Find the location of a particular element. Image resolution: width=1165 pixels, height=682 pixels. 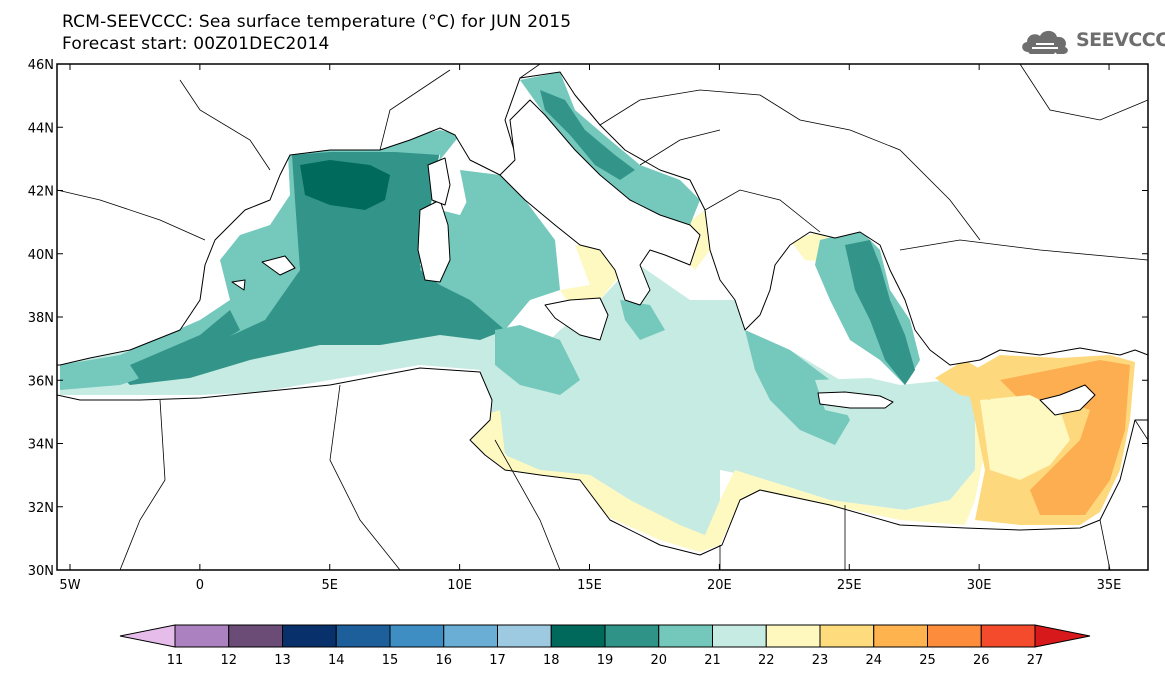

sst-21-ionian-east is located at coordinates (797, 387).